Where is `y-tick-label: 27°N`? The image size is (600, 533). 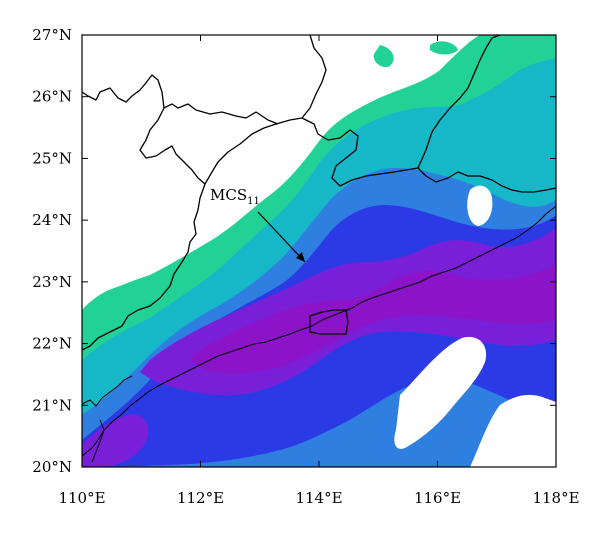
y-tick-label: 27°N is located at coordinates (52, 35).